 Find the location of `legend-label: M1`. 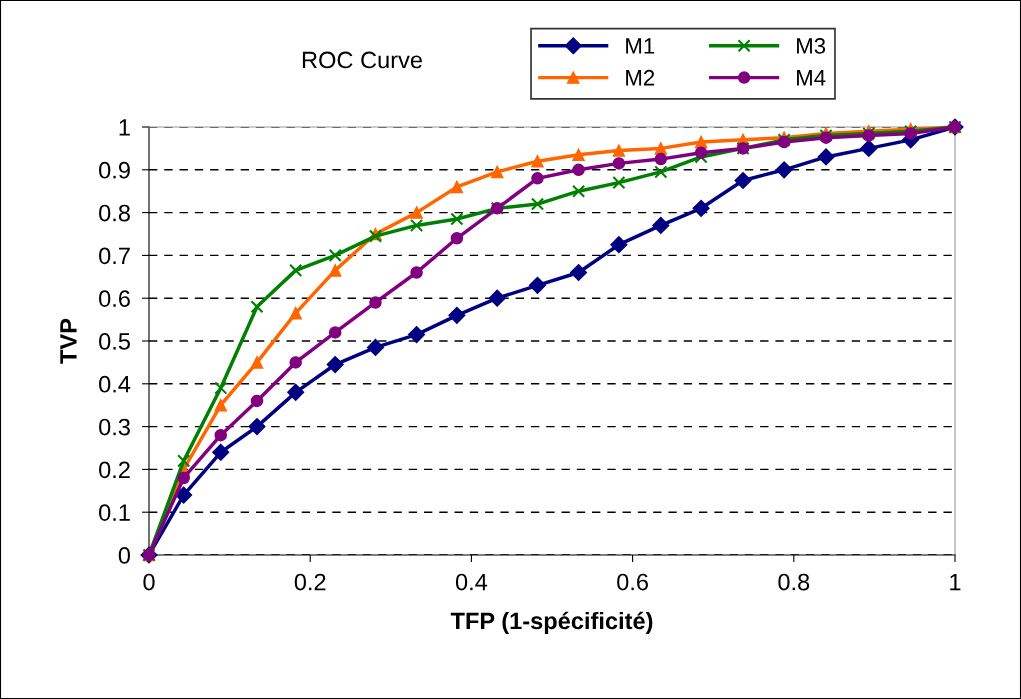

legend-label: M1 is located at coordinates (640, 46).